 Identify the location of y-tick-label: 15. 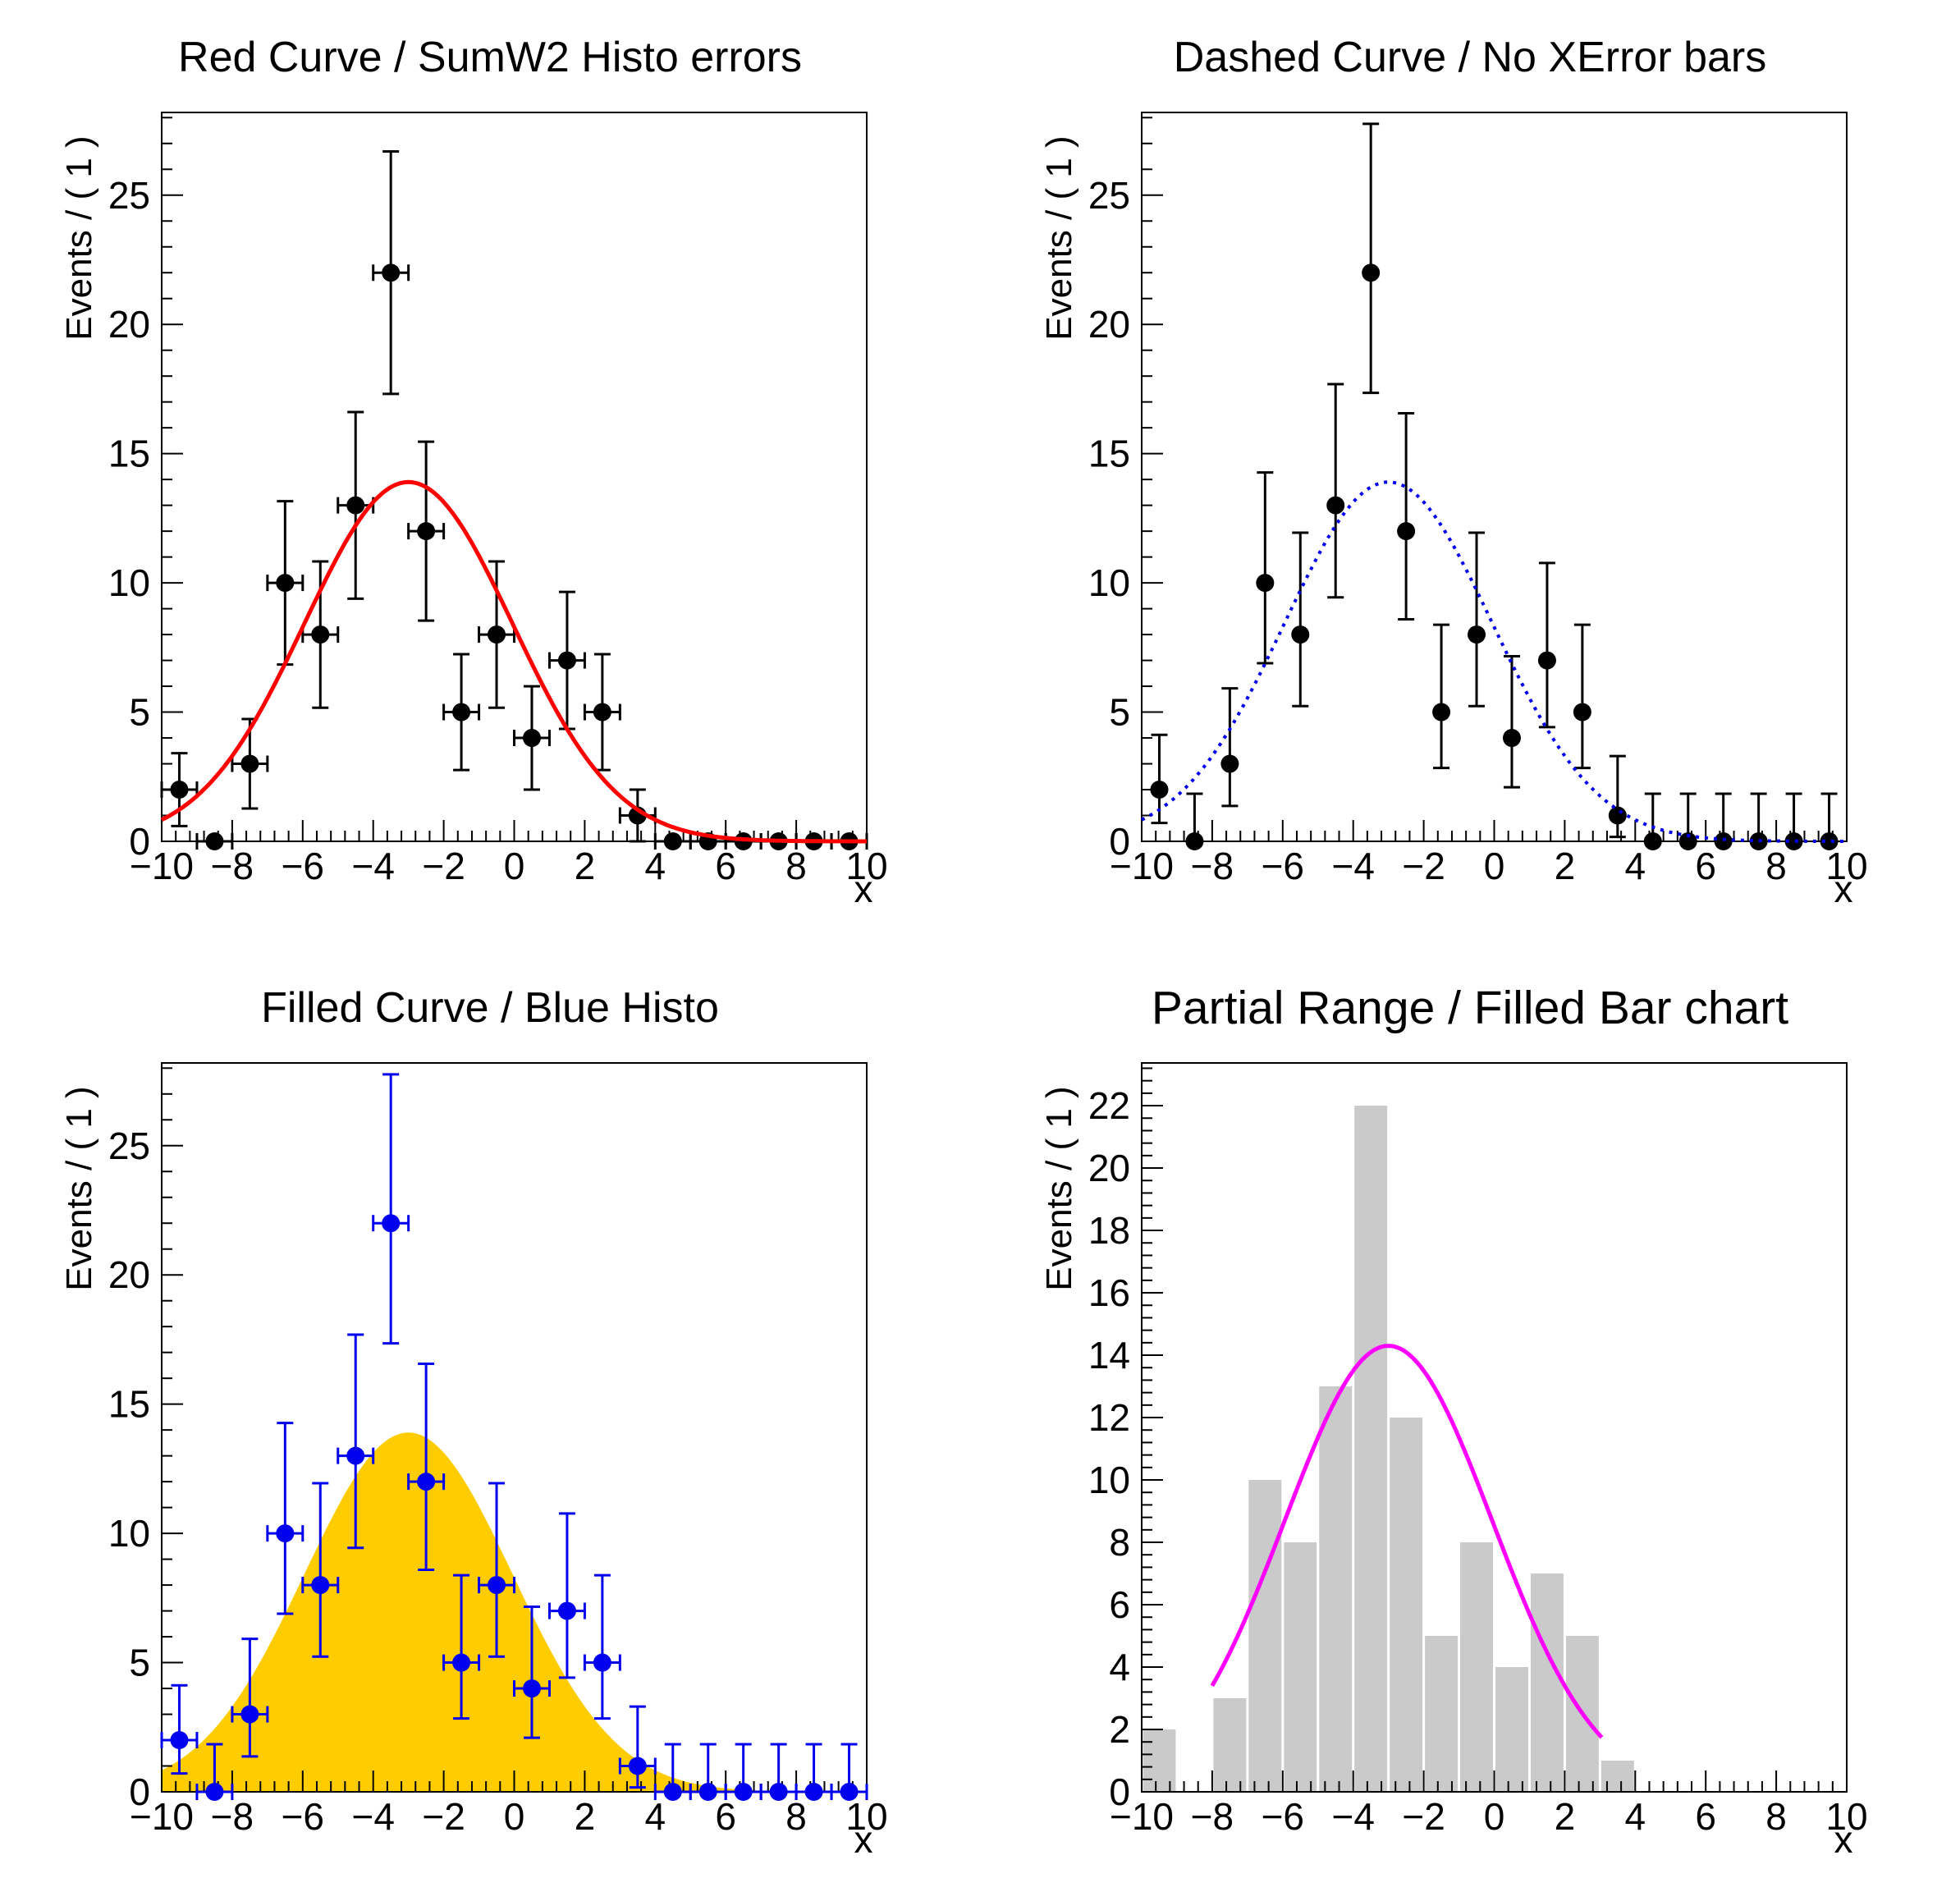
(129, 1404).